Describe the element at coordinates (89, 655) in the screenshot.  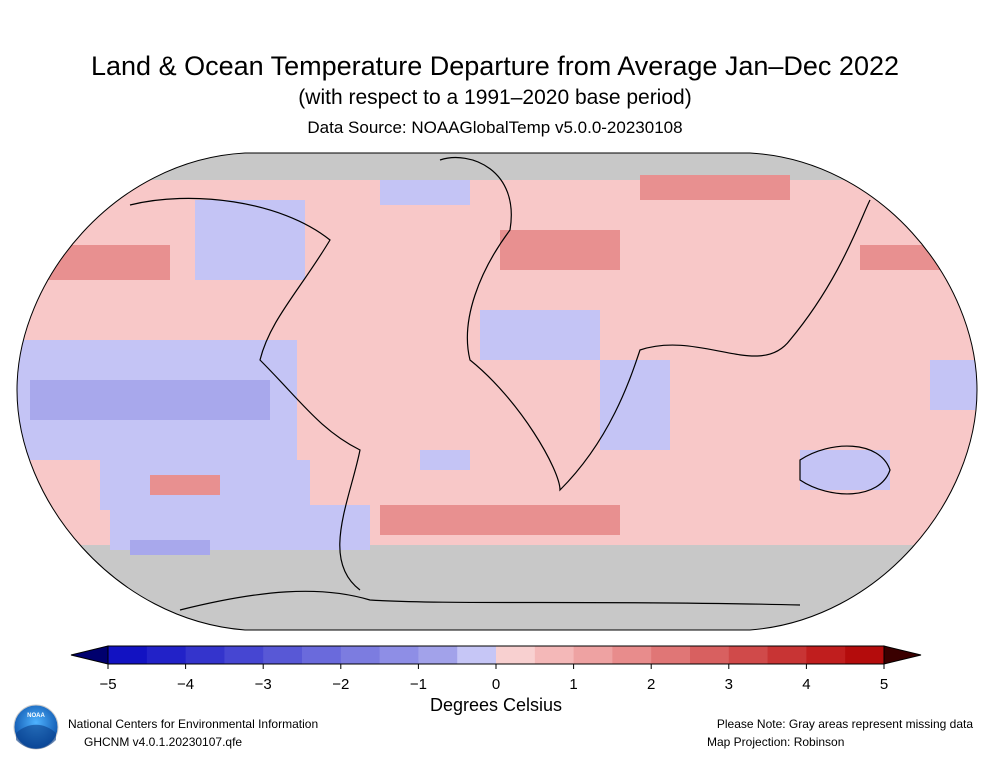
I see `under-arrow` at that location.